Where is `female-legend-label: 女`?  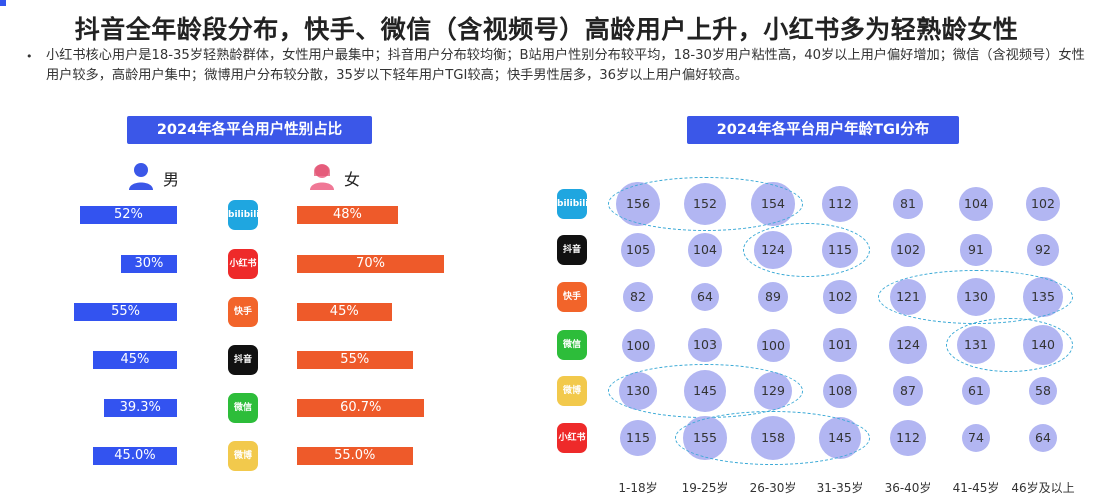
female-legend-label: 女 is located at coordinates (352, 179).